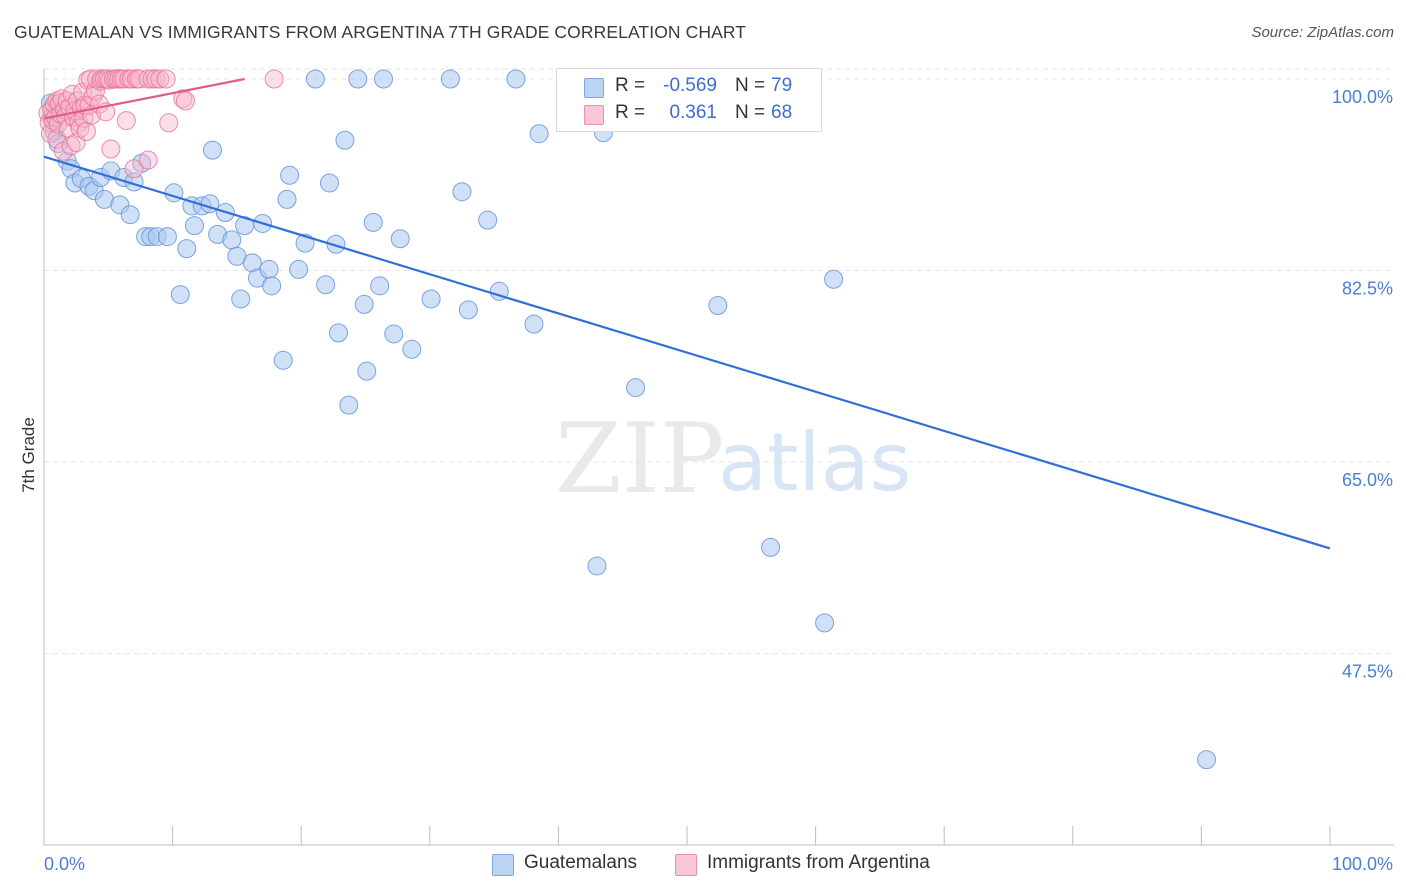 The height and width of the screenshot is (892, 1406). I want to click on watermark: ZIP atlas, so click(733, 459).